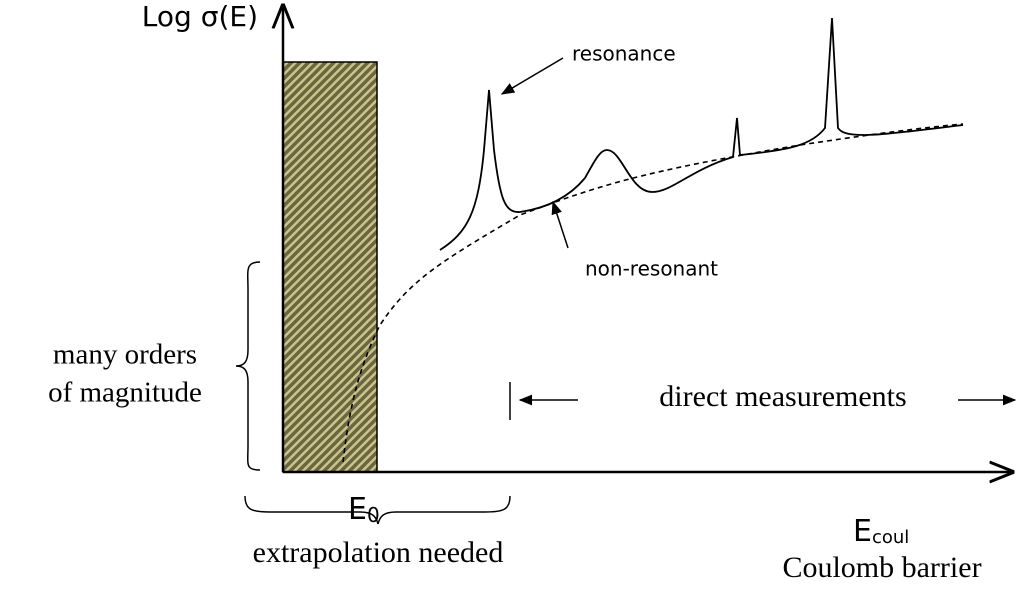  What do you see at coordinates (560, 224) in the screenshot?
I see `non-resonant-arrow` at bounding box center [560, 224].